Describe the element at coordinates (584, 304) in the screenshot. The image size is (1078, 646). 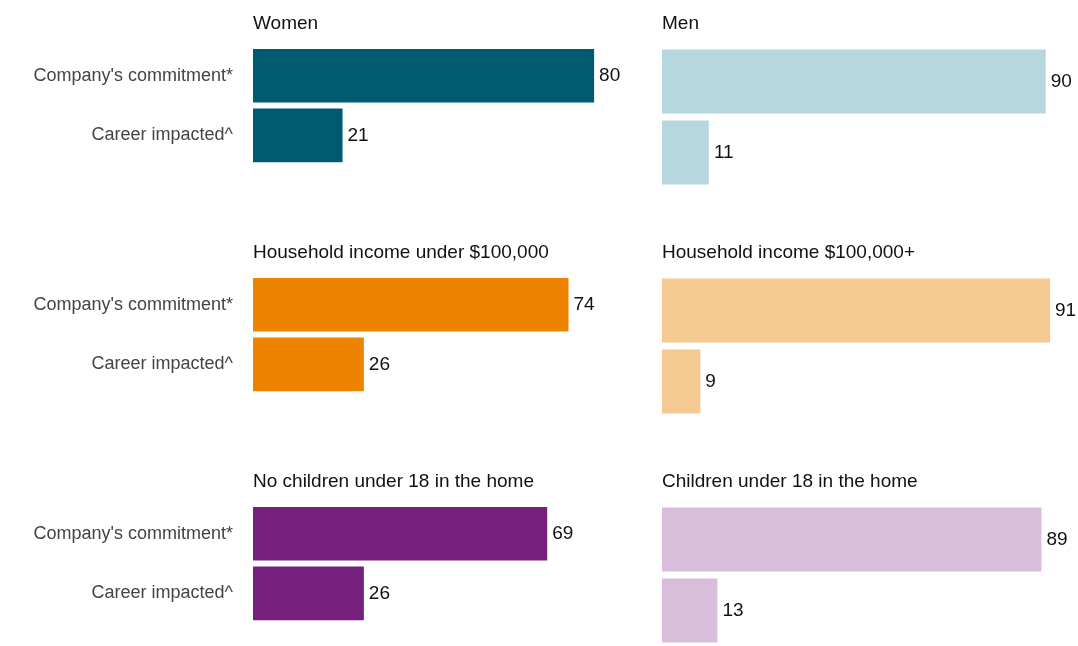
I see `data-label: 74` at that location.